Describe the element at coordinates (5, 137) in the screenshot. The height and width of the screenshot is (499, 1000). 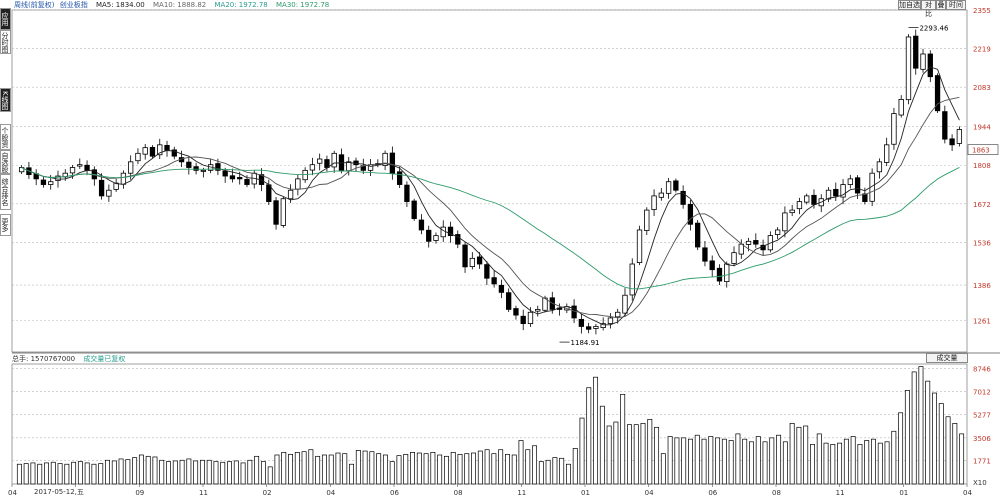
I see `sidebar-item-profile: 个股资料` at that location.